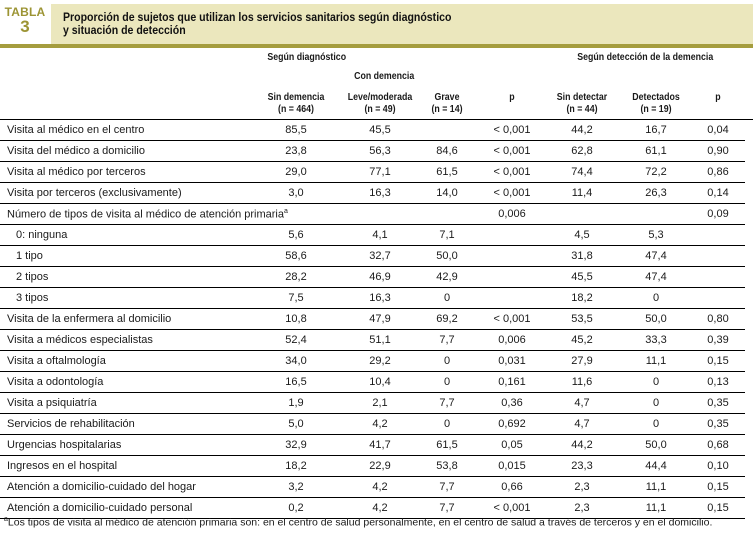  I want to click on column-header: Sin detectar (n = 44), so click(582, 104).